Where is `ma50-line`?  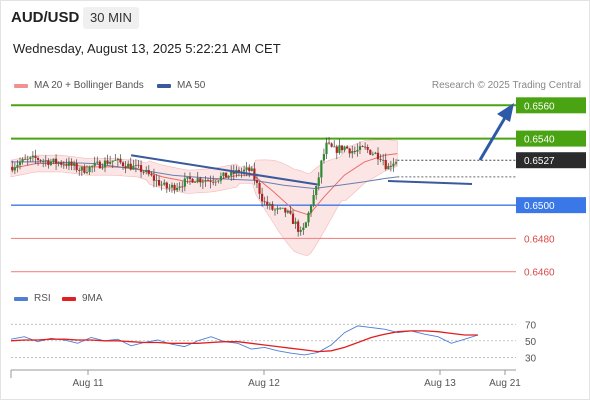 ma50-line is located at coordinates (204, 175).